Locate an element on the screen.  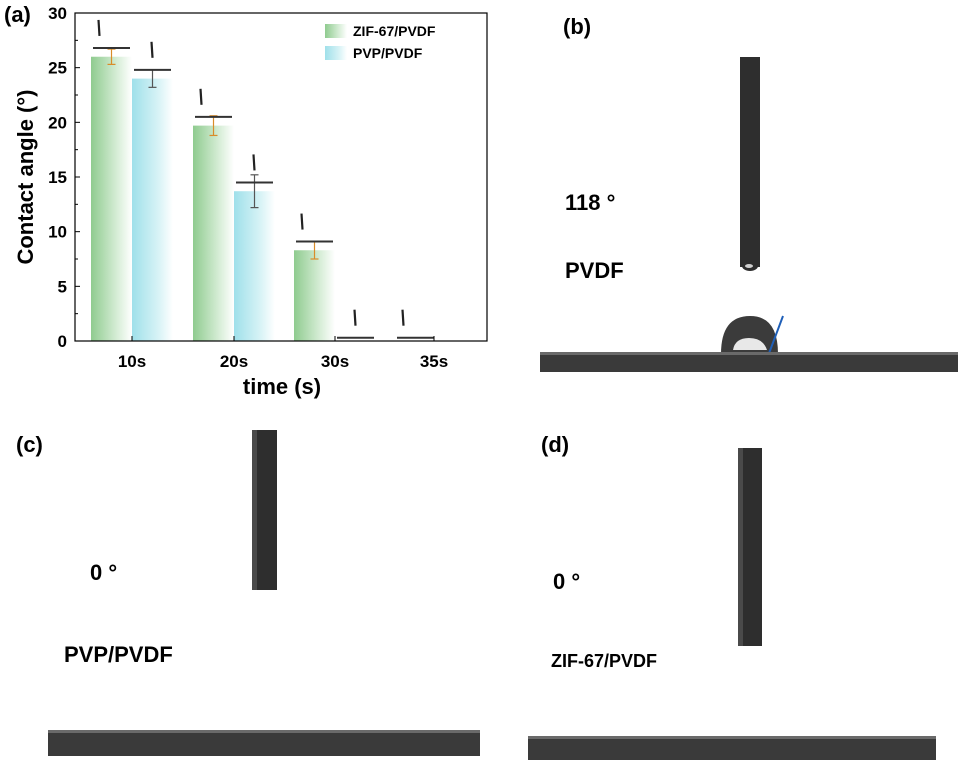
panel-c-sample-label: PVP/PVDF is located at coordinates (118, 654).